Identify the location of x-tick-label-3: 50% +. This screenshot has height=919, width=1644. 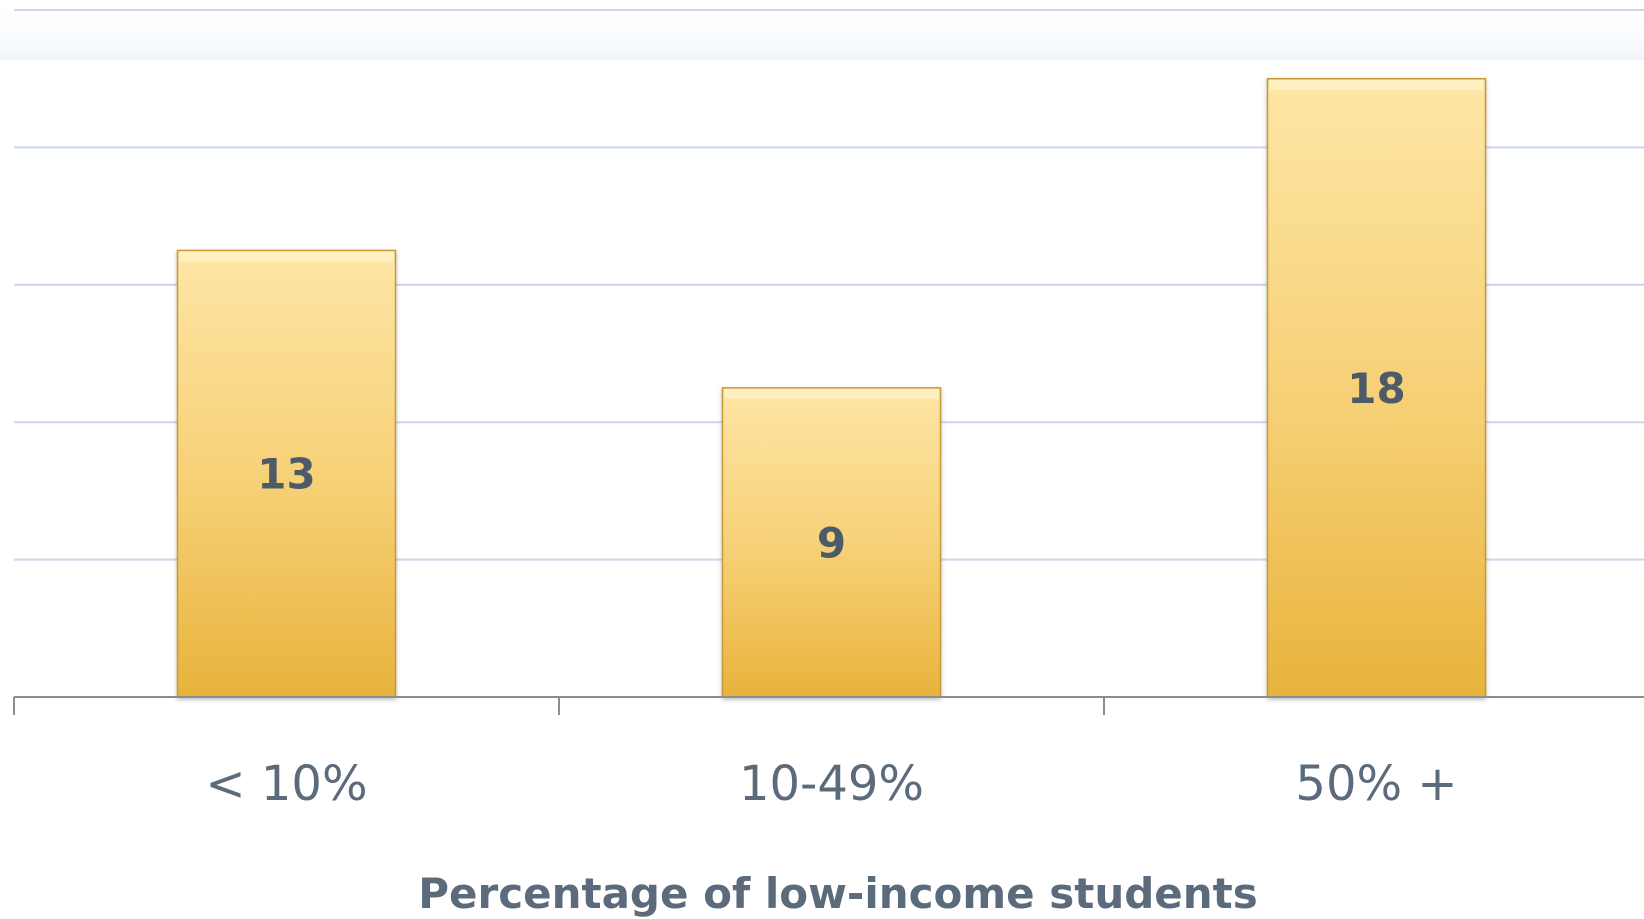
(1376, 784).